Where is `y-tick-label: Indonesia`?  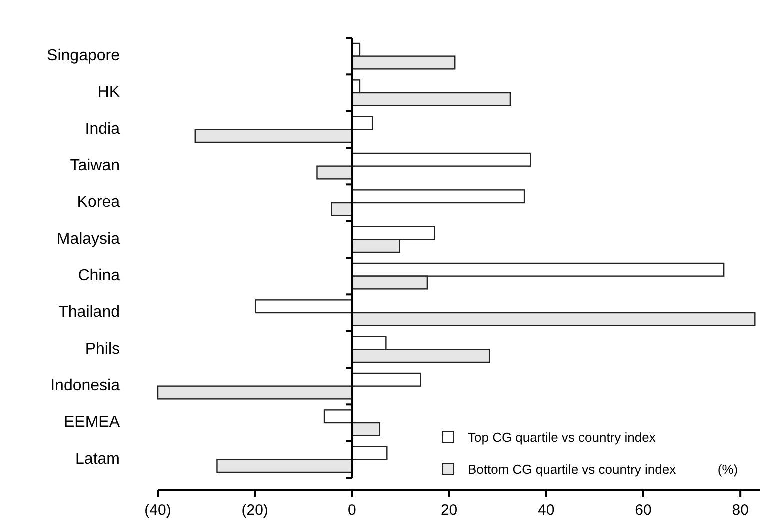
y-tick-label: Indonesia is located at coordinates (85, 386).